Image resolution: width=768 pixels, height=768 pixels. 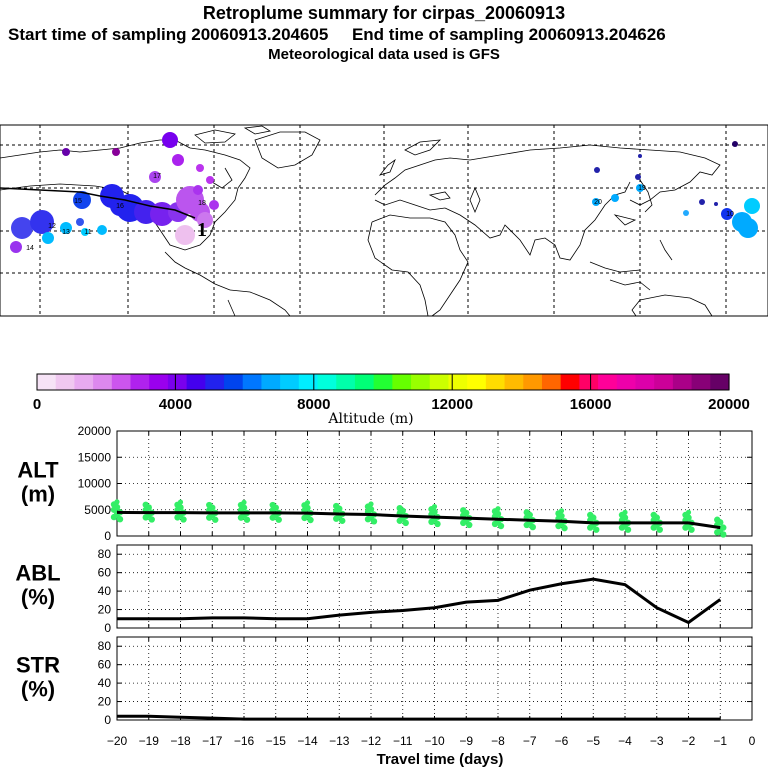 I want to click on y-tick-label: 60, so click(x=105, y=573).